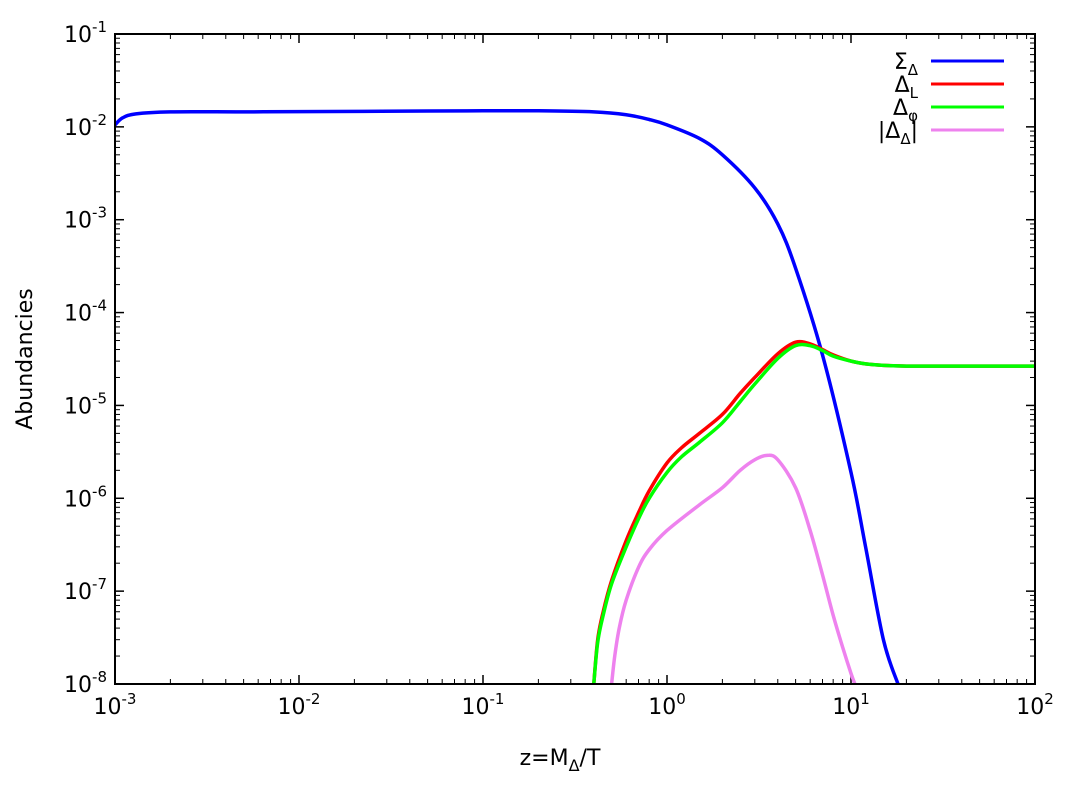 The height and width of the screenshot is (789, 1080). What do you see at coordinates (85, 404) in the screenshot?
I see `y-tick-label: 10⁻⁵` at bounding box center [85, 404].